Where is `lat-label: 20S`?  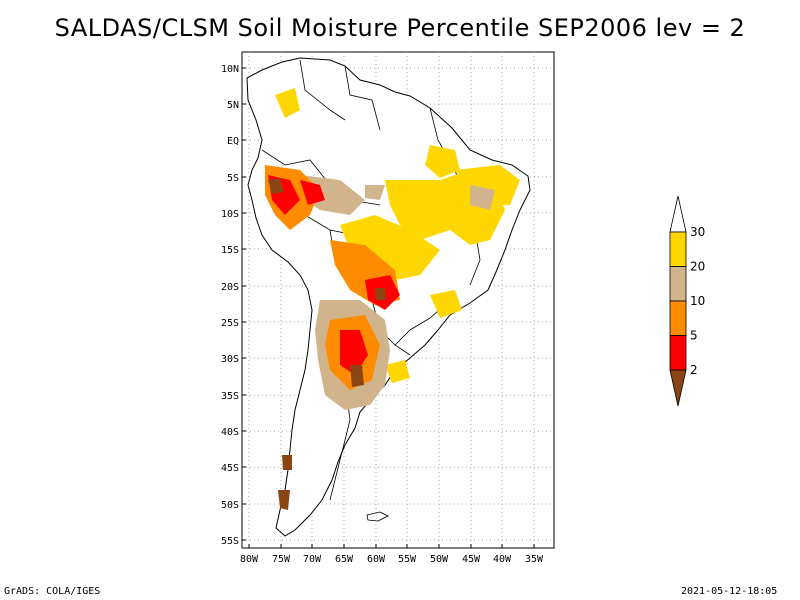 lat-label: 20S is located at coordinates (230, 287).